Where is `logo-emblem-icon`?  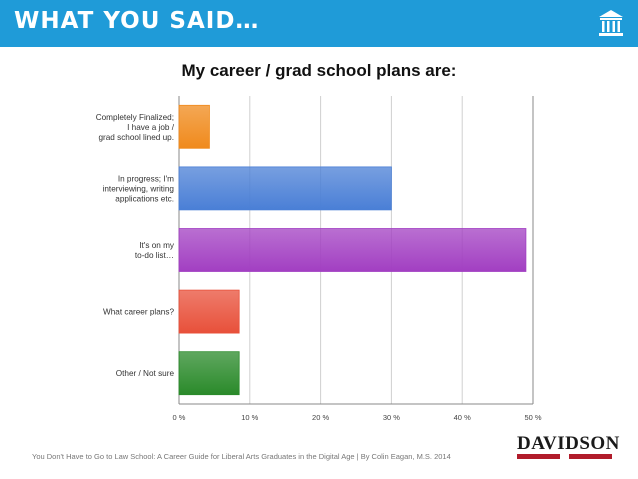 logo-emblem-icon is located at coordinates (564, 456).